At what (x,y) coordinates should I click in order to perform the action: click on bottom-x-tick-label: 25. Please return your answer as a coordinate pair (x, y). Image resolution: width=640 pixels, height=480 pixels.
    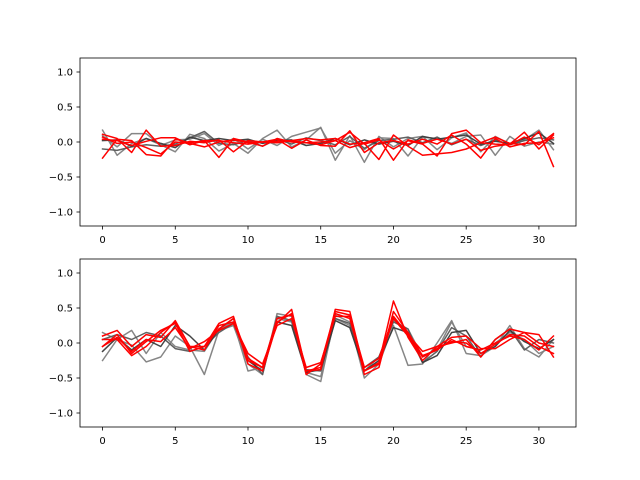
    Looking at the image, I should click on (466, 441).